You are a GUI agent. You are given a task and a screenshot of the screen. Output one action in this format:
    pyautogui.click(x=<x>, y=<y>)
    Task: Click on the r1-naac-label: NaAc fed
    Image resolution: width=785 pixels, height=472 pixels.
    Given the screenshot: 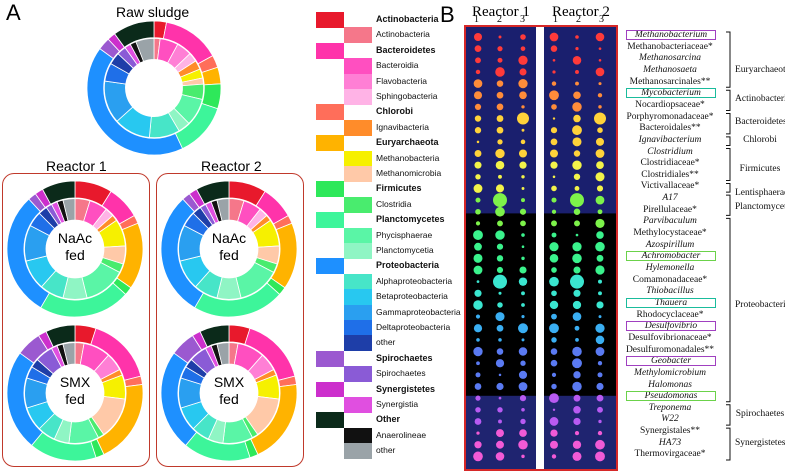 What is the action you would take?
    pyautogui.click(x=75, y=246)
    